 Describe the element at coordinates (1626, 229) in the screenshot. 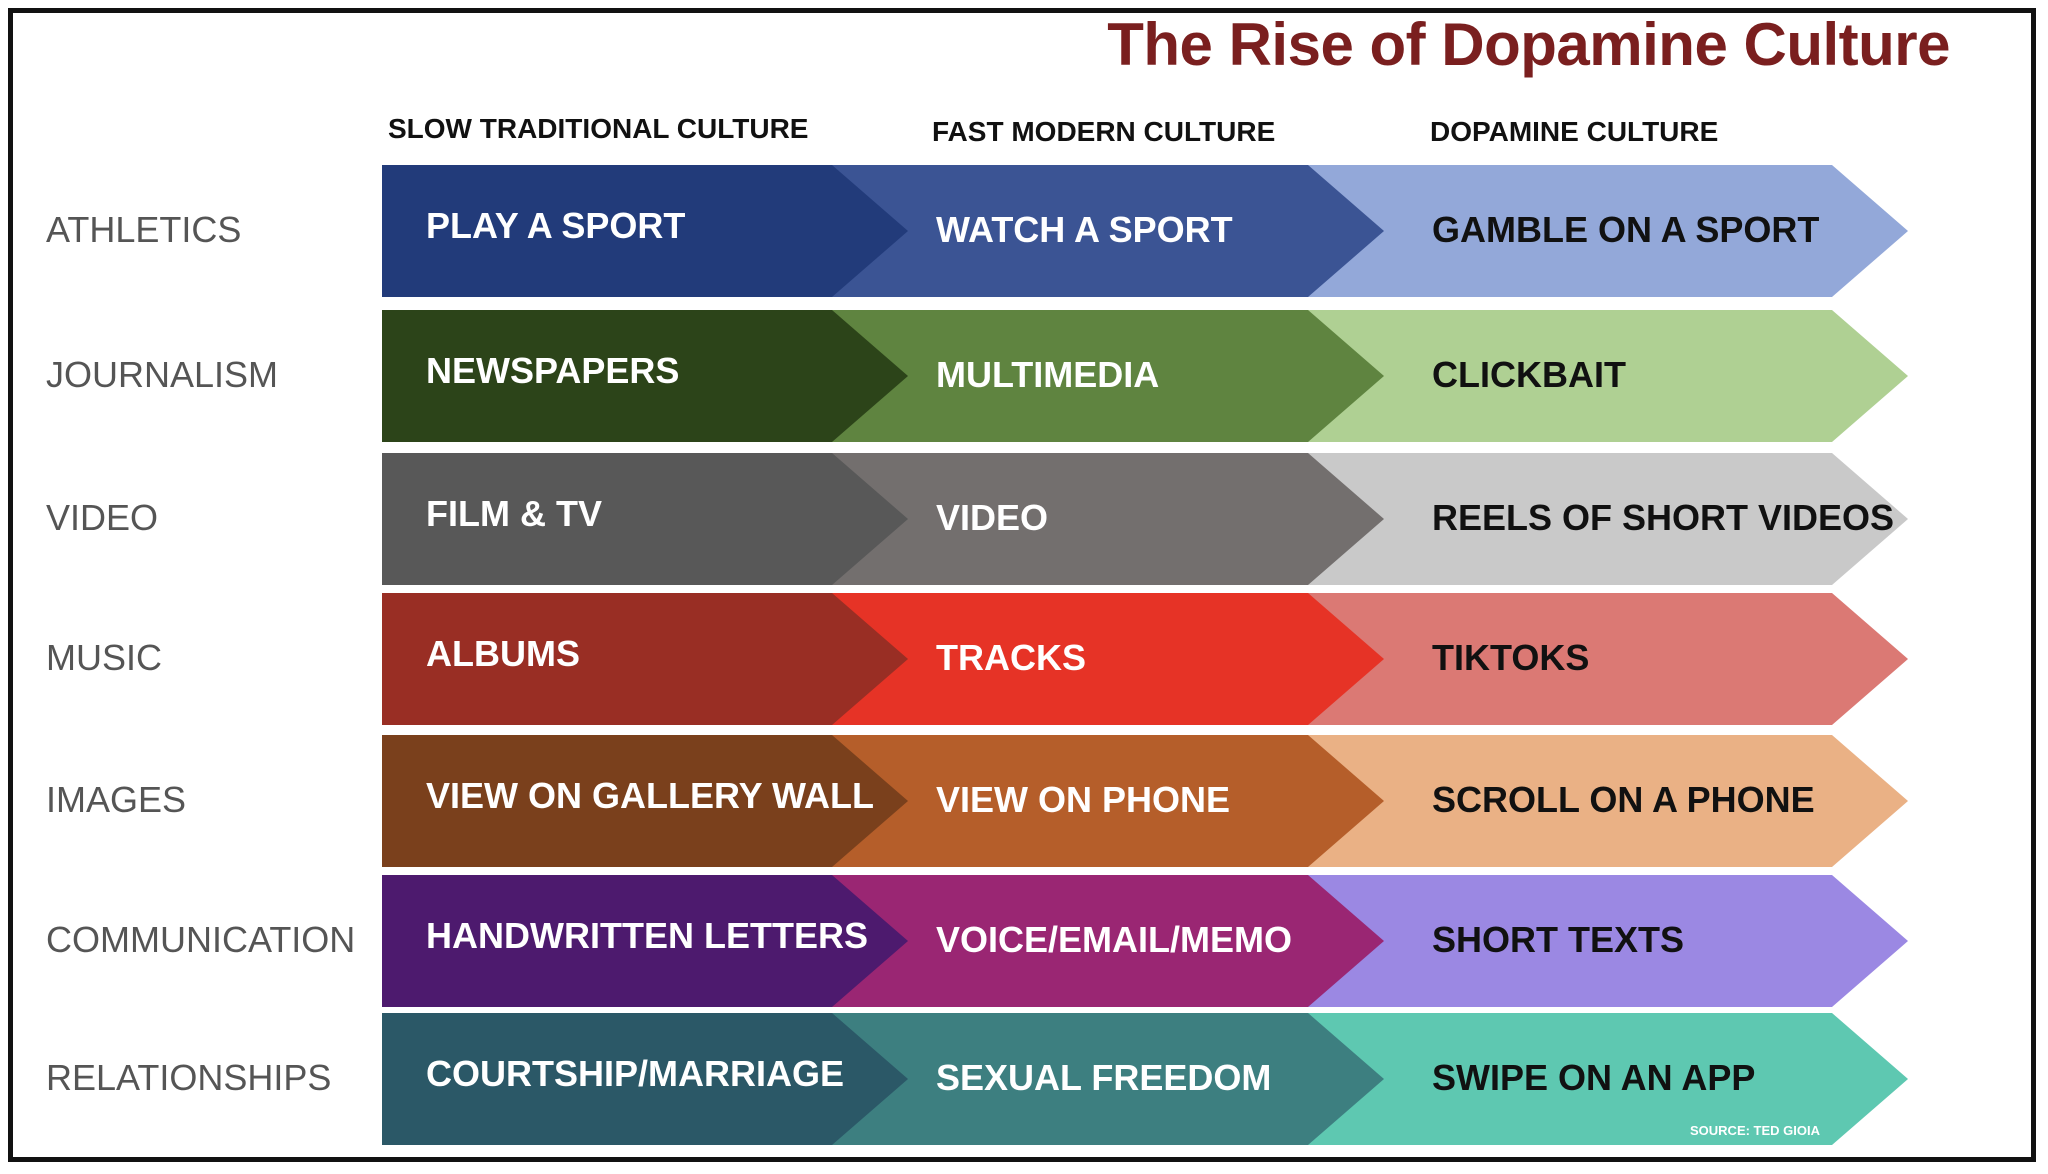

I see `cell-athletics-2: GAMBLE ON A SPORT` at that location.